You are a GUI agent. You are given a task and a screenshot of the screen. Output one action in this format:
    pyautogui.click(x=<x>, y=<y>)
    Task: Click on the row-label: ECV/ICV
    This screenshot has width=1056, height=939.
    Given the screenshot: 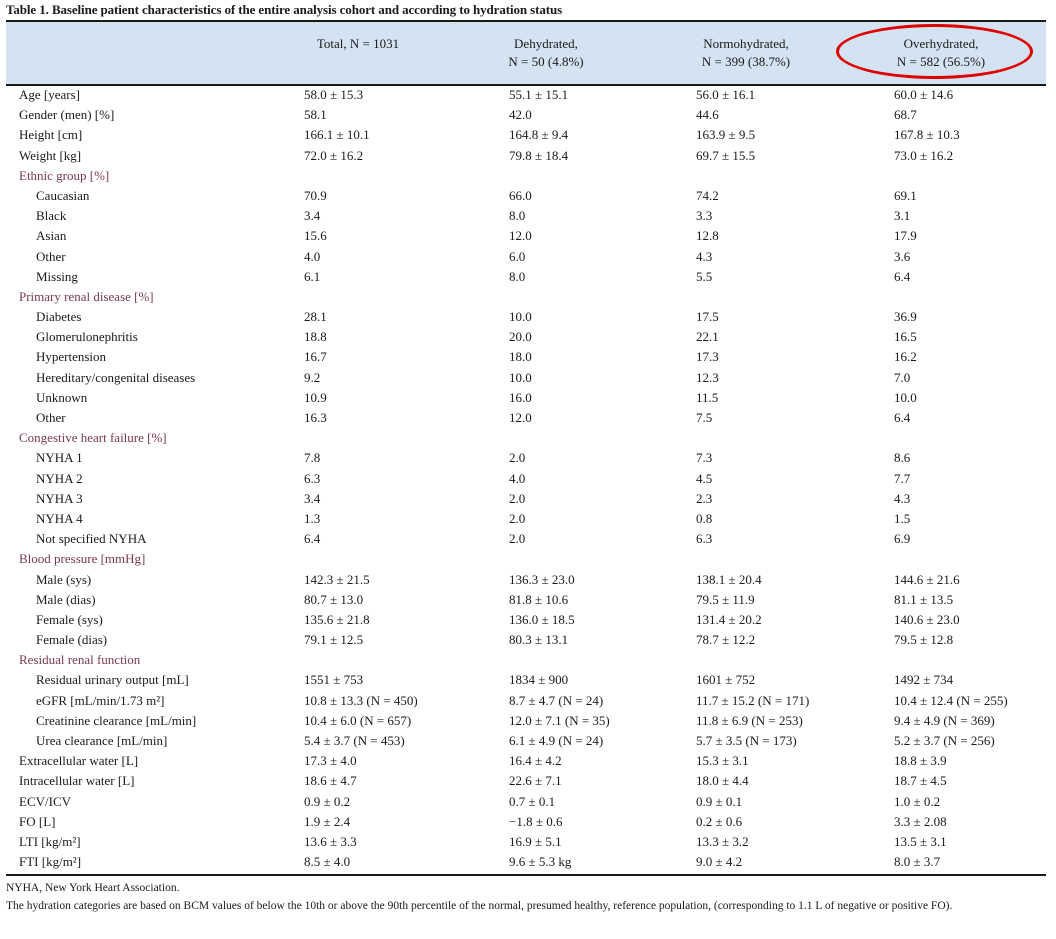 What is the action you would take?
    pyautogui.click(x=45, y=801)
    